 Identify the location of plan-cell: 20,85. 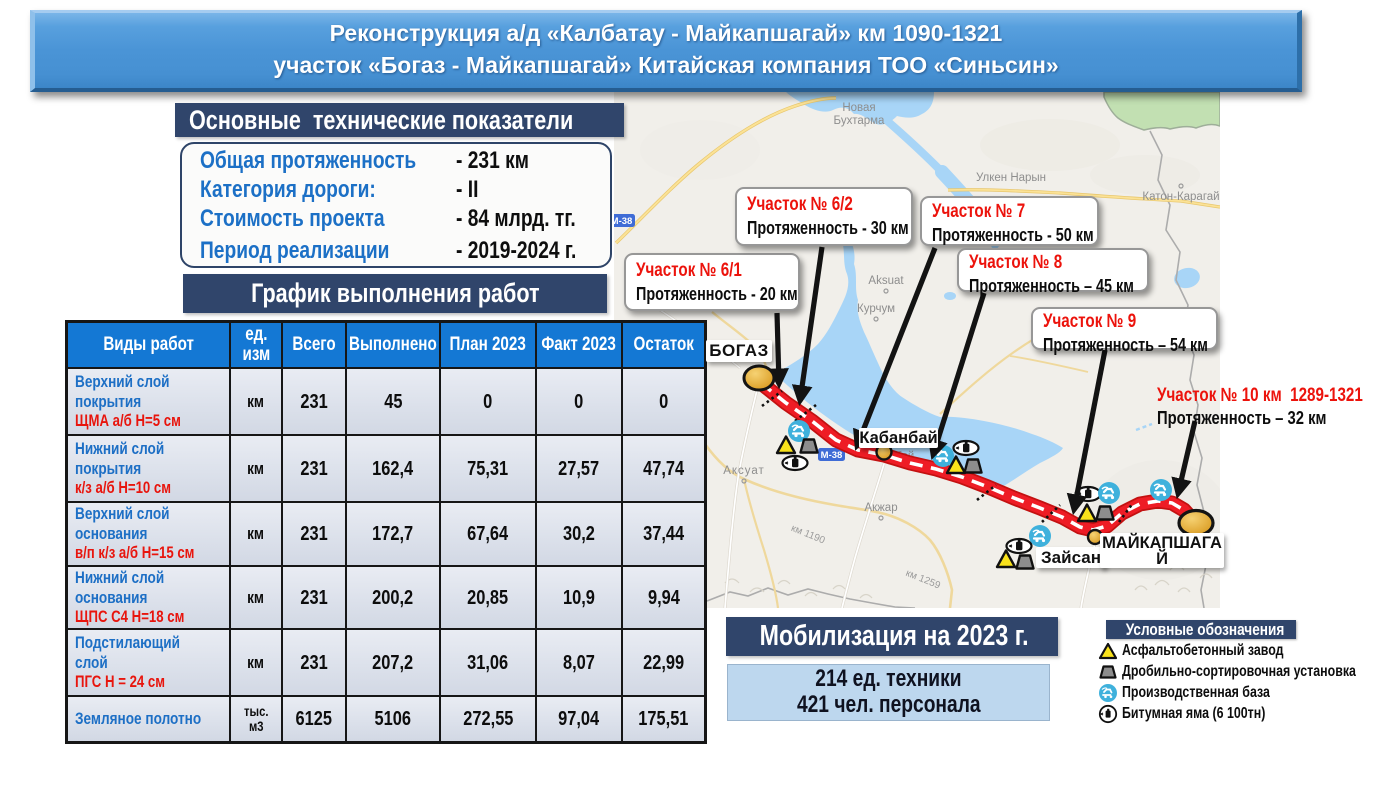
(489, 598).